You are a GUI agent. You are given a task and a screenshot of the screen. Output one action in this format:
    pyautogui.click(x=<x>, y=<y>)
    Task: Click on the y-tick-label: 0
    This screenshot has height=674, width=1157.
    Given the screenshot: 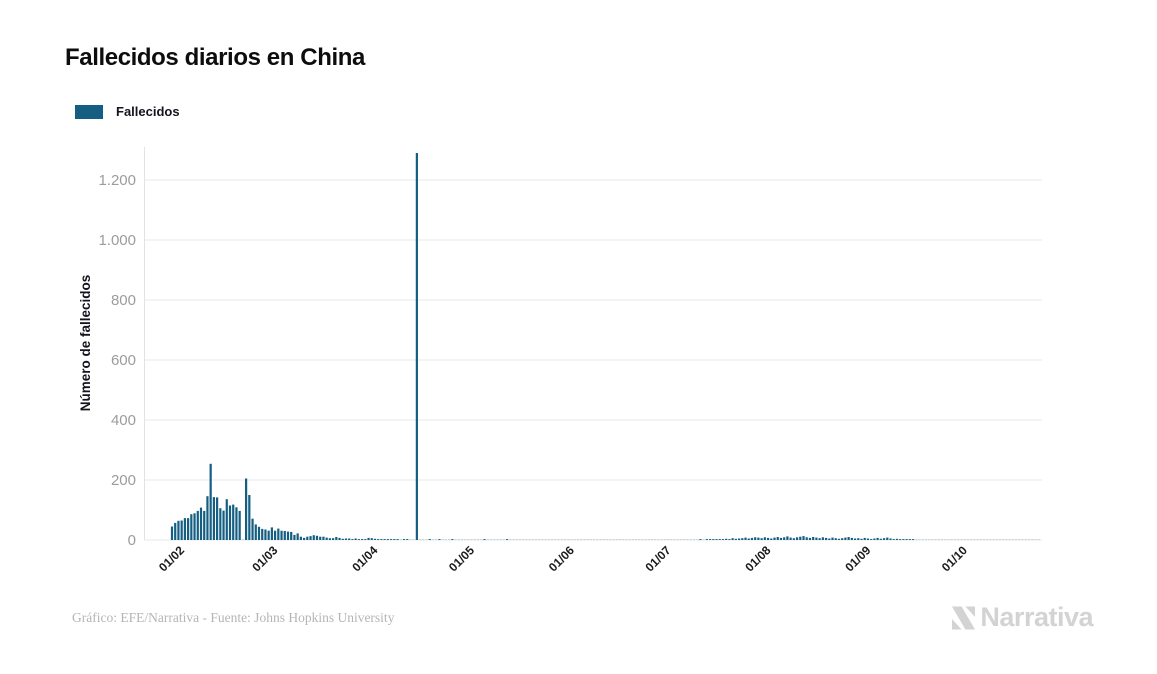 What is the action you would take?
    pyautogui.click(x=132, y=540)
    